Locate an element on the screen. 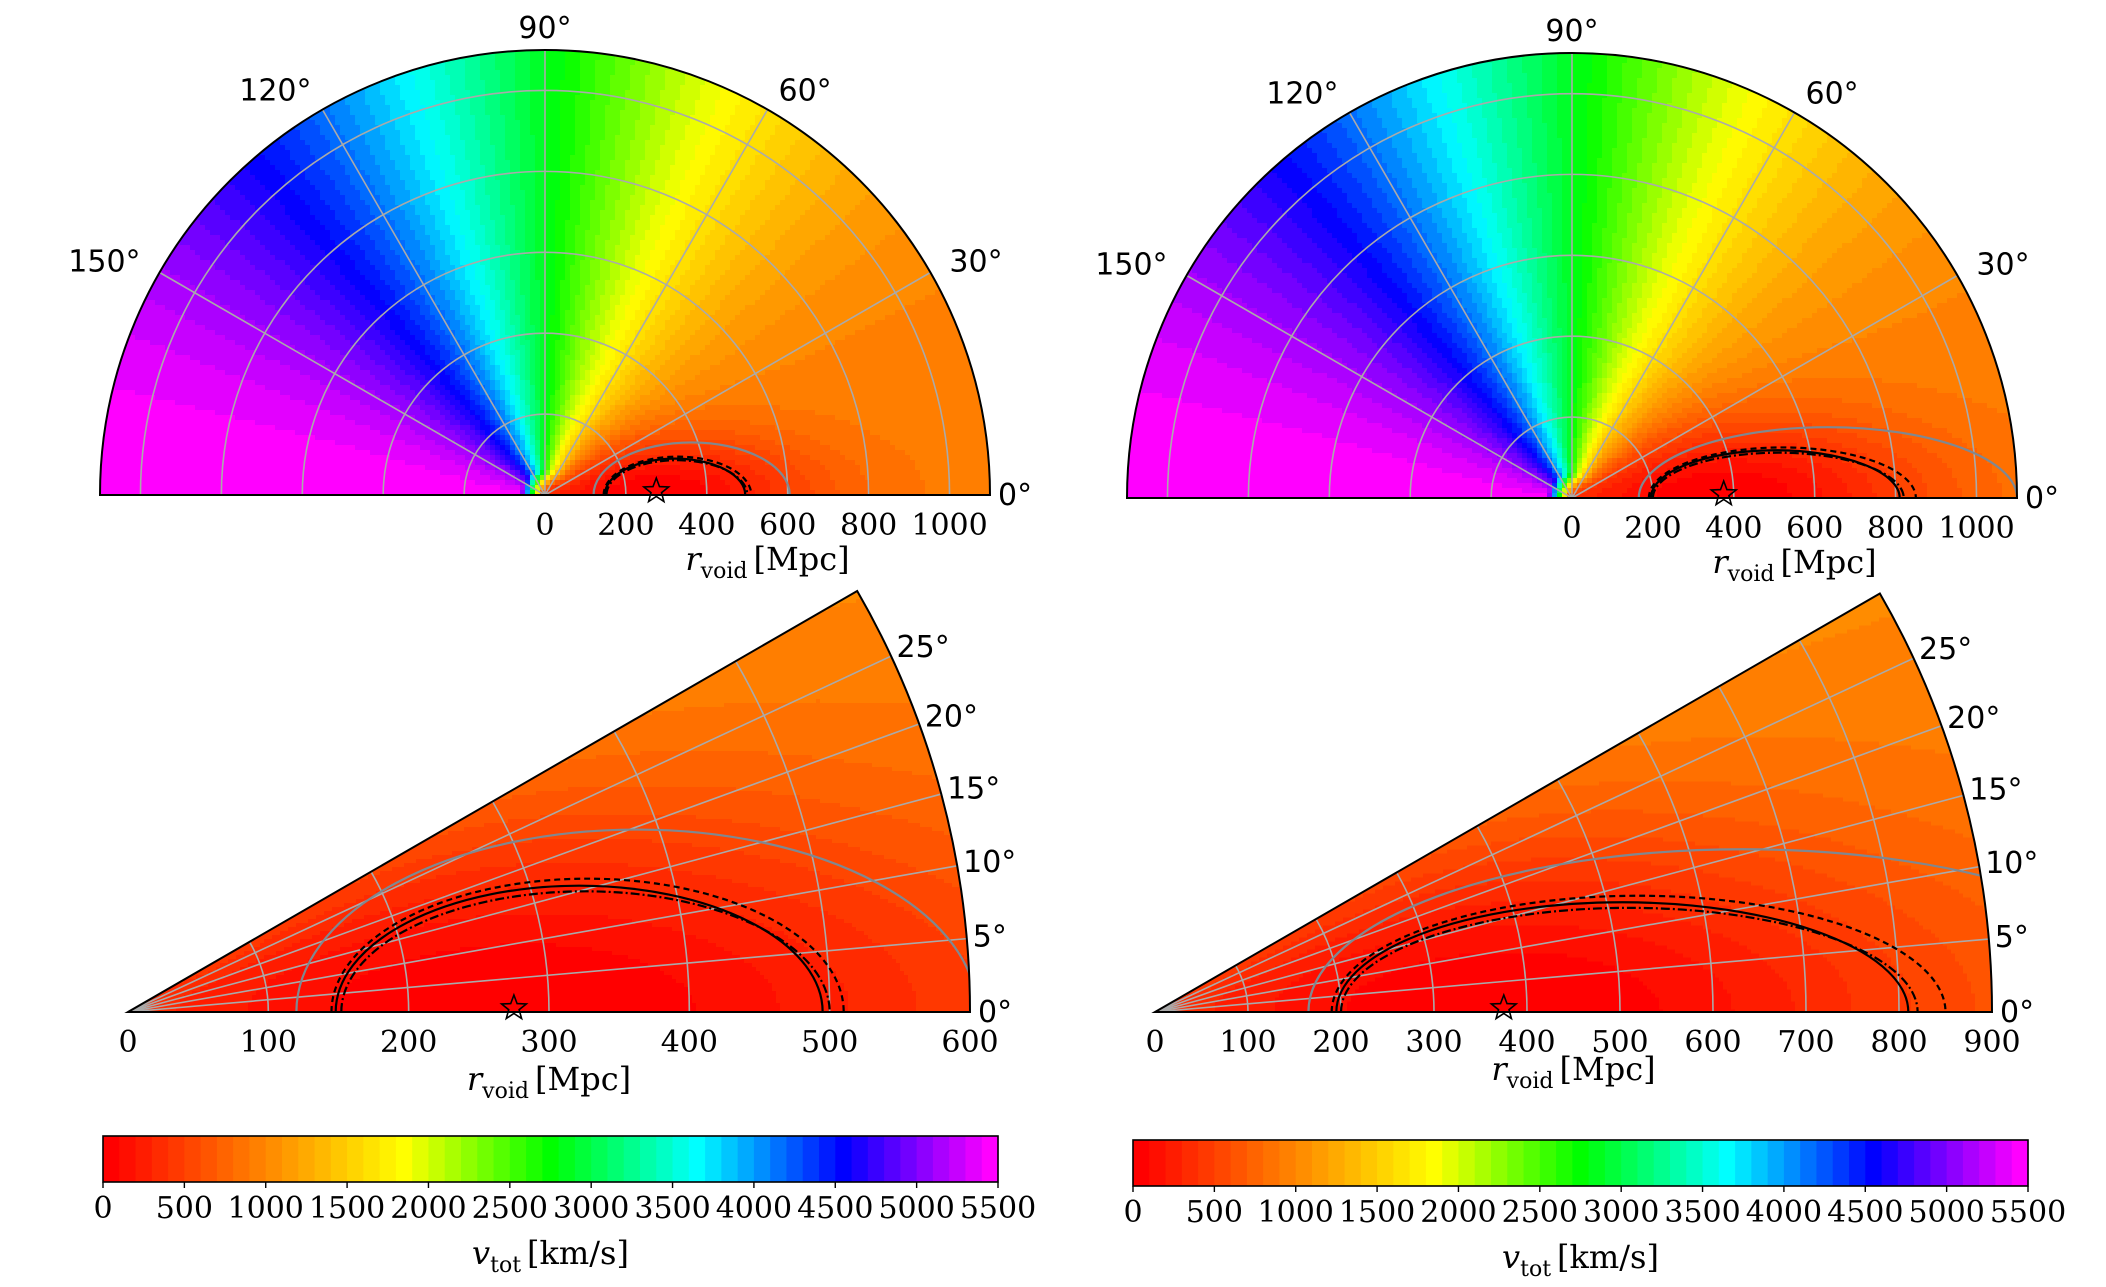 The width and height of the screenshot is (2106, 1287). colorbar-tick-label: 2500 is located at coordinates (510, 1208).